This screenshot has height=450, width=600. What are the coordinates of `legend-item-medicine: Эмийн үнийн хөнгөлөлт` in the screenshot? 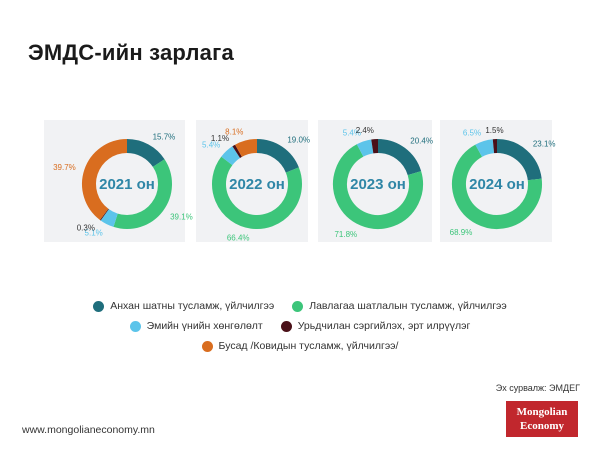 It's located at (196, 326).